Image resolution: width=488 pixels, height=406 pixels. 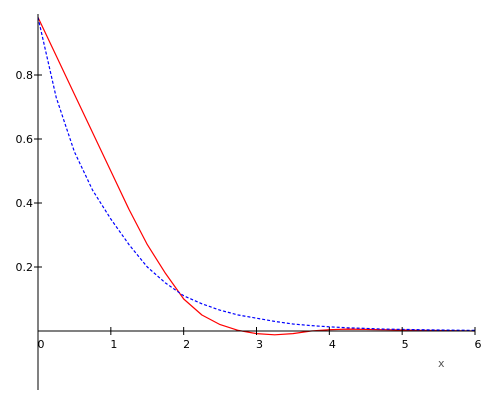 I want to click on x-tick-label: 5, so click(x=405, y=344).